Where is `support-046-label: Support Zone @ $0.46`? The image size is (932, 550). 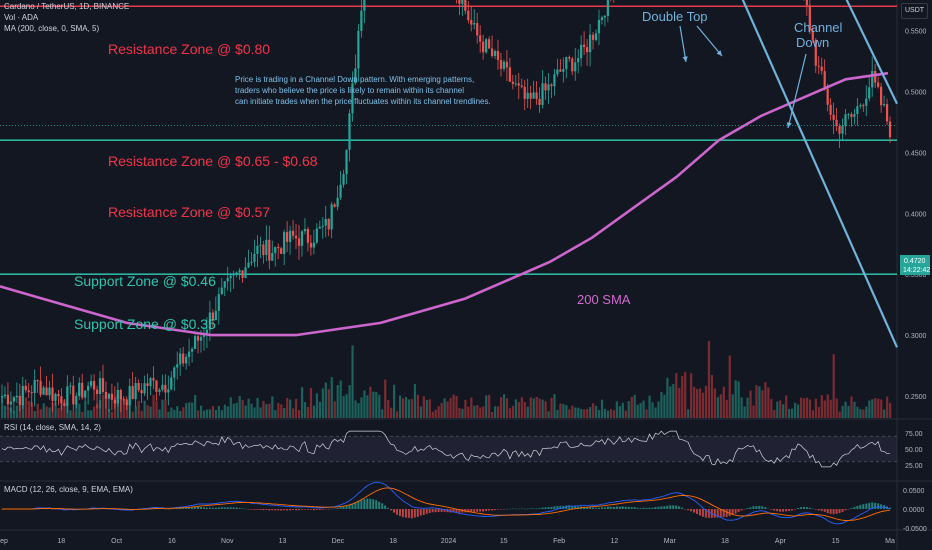 support-046-label: Support Zone @ $0.46 is located at coordinates (145, 281).